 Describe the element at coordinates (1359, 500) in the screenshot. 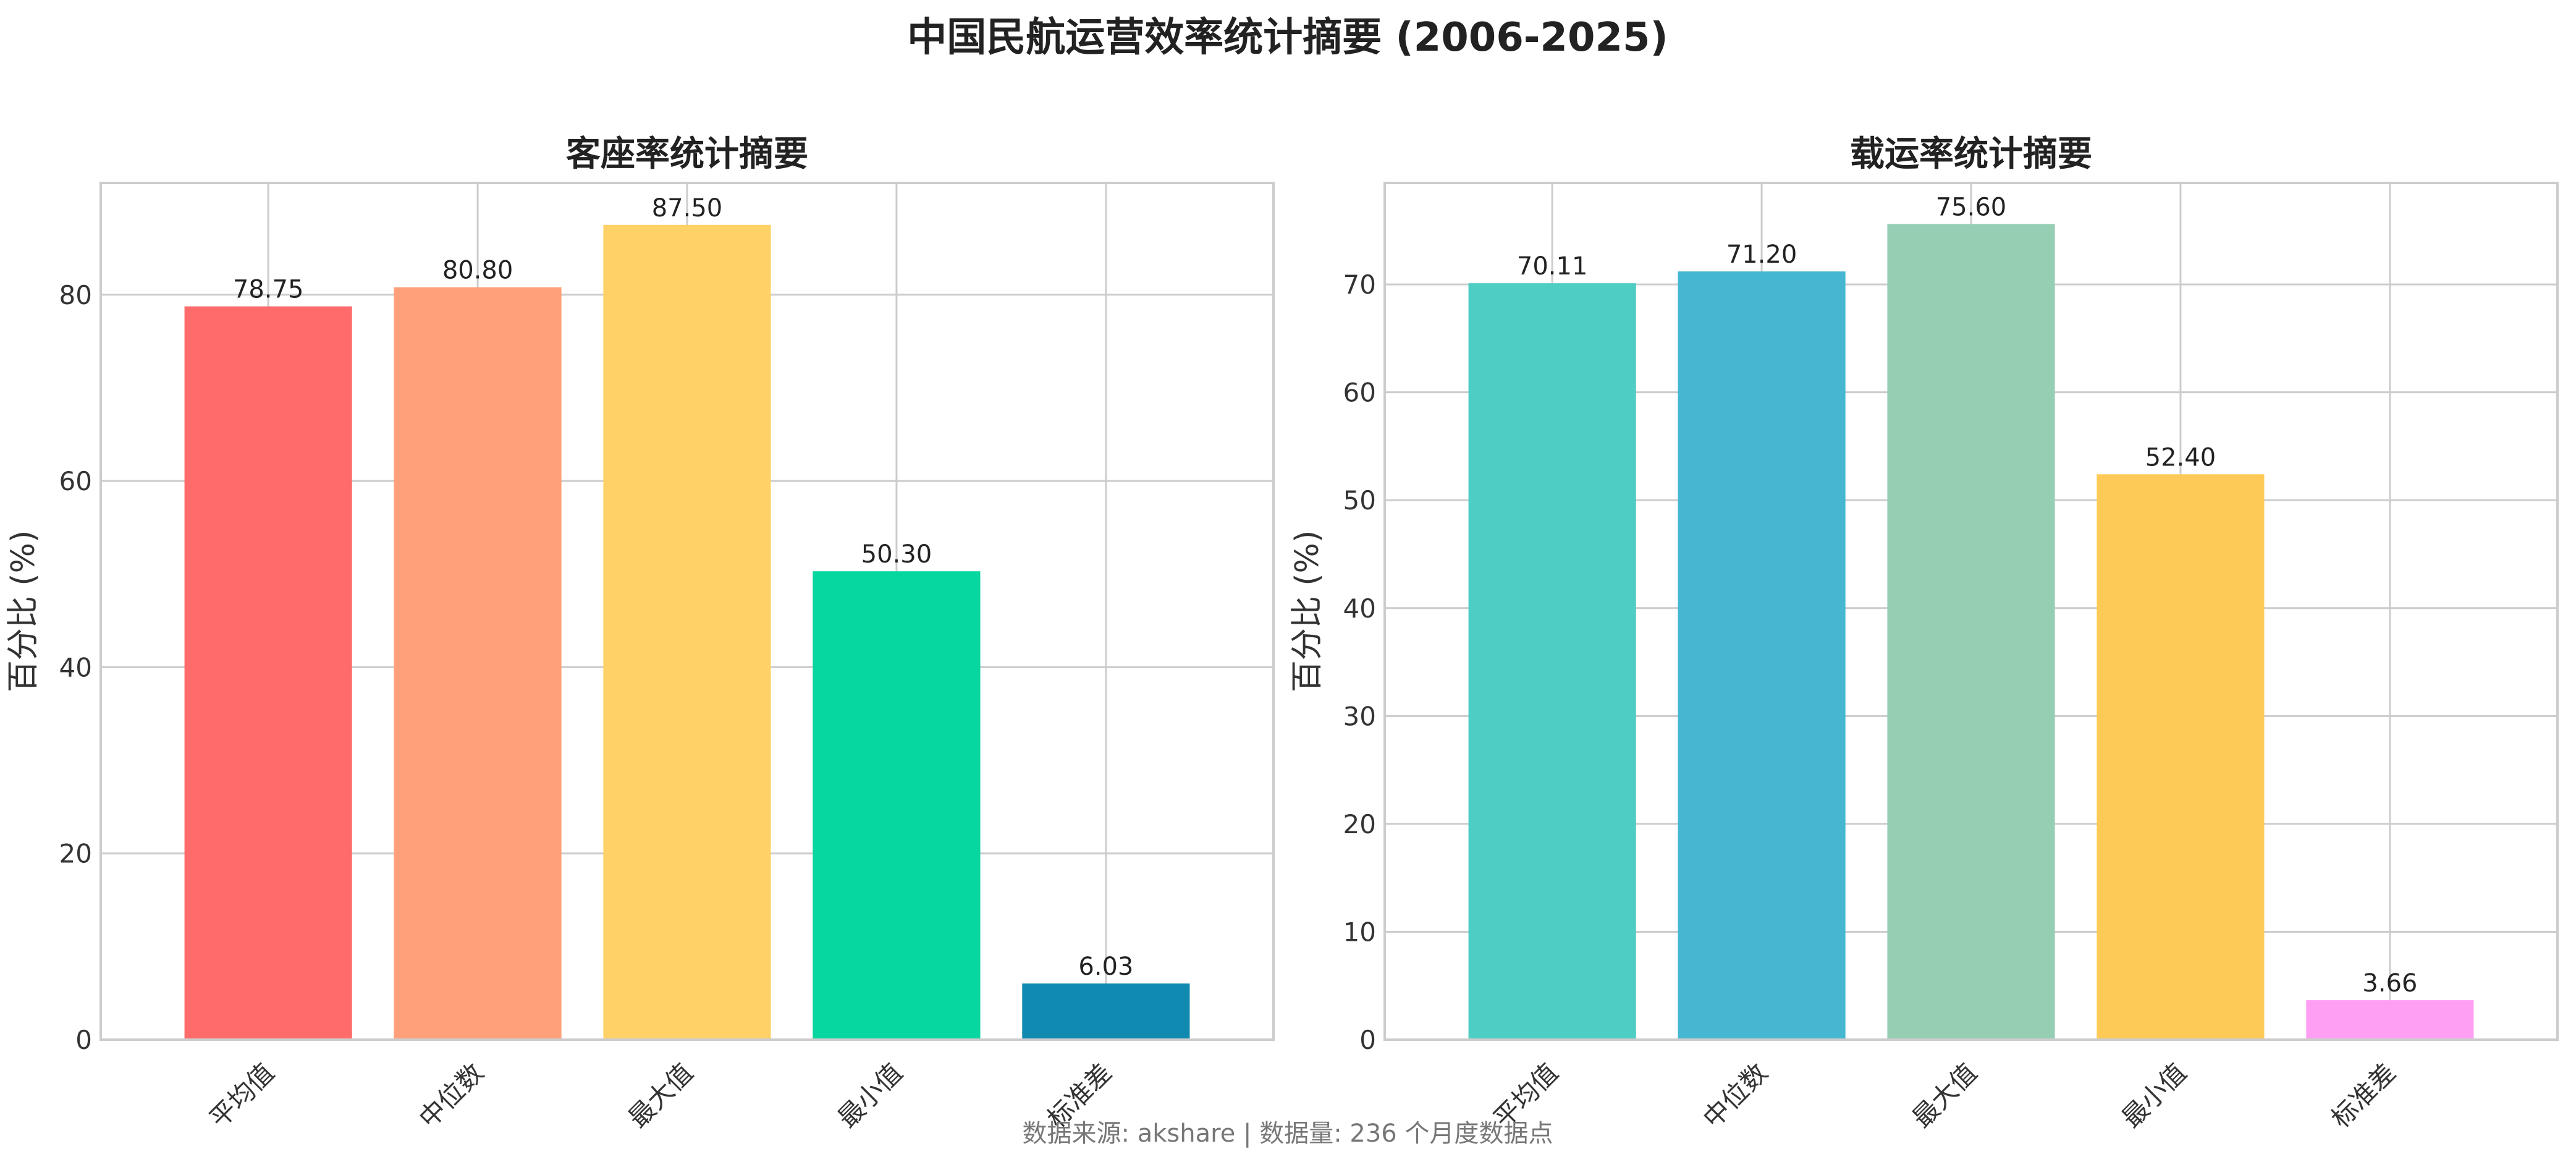

I see `y-tick-label: 50` at that location.